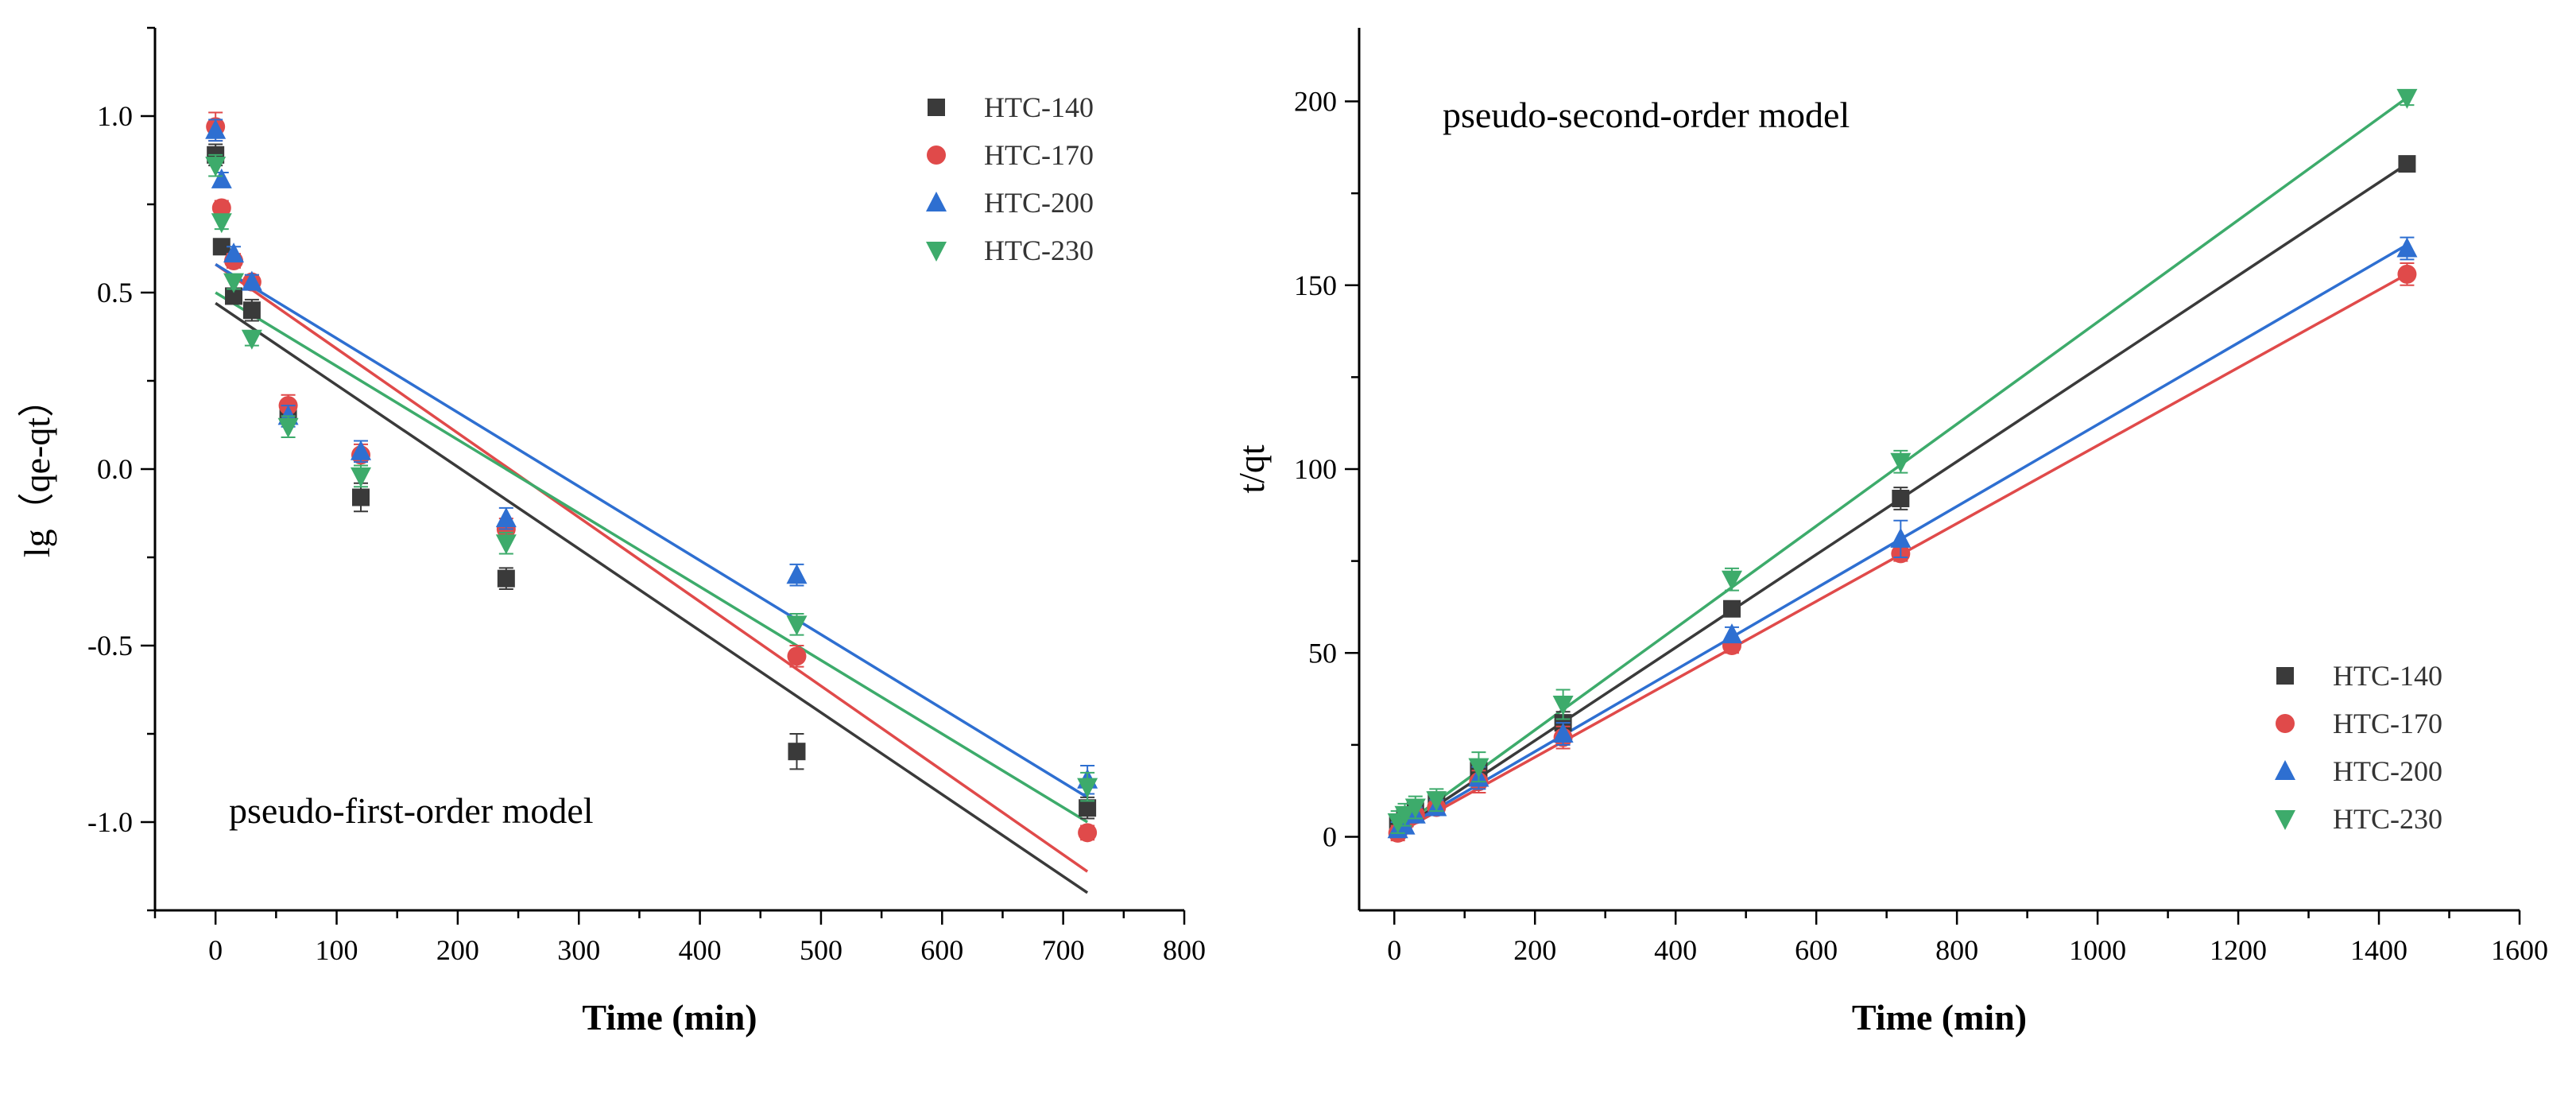 The image size is (2576, 1094). What do you see at coordinates (1330, 837) in the screenshot?
I see `y-tick-label: 0` at bounding box center [1330, 837].